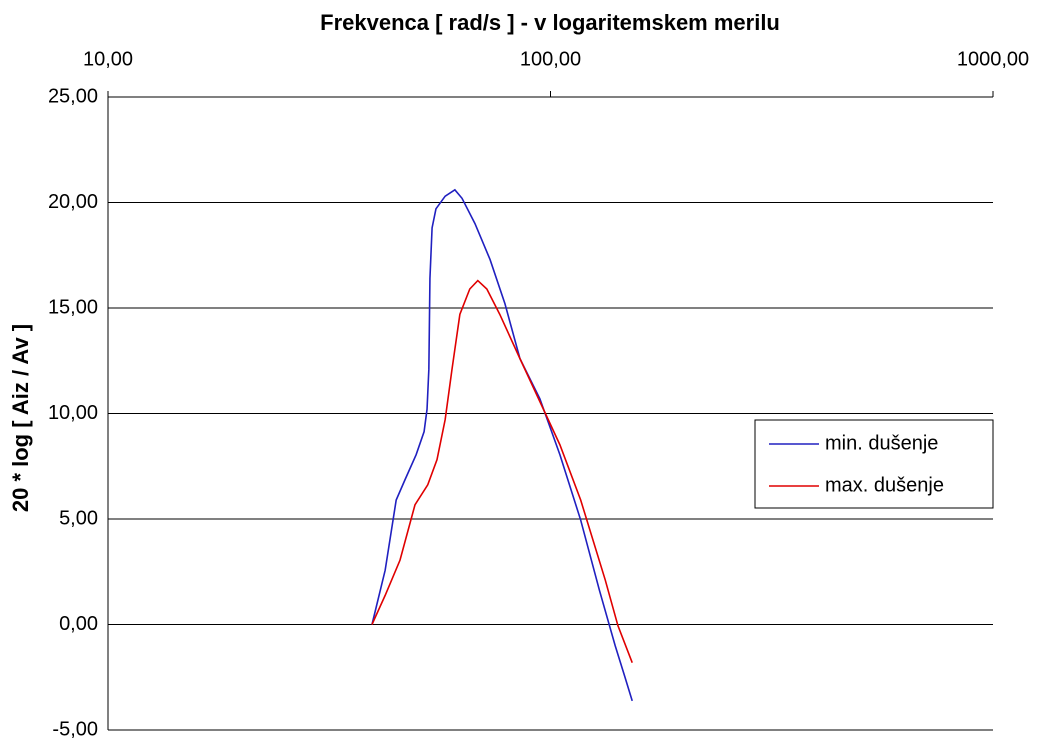 This screenshot has height=747, width=1040. Describe the element at coordinates (550, 59) in the screenshot. I see `x-tick-label: 100,00` at that location.